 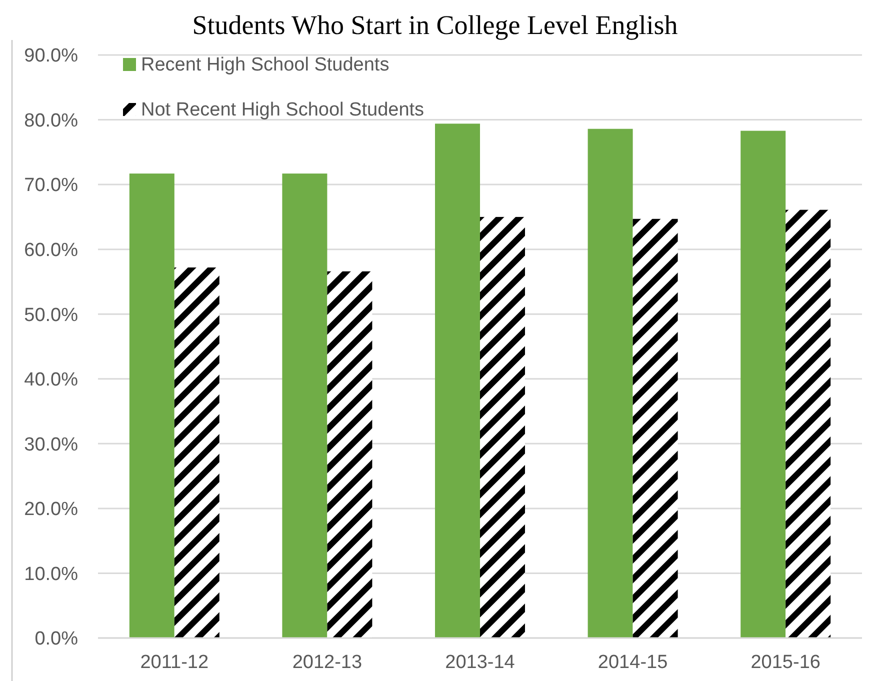 I want to click on y-tick-label: 50.0%, so click(x=51, y=315).